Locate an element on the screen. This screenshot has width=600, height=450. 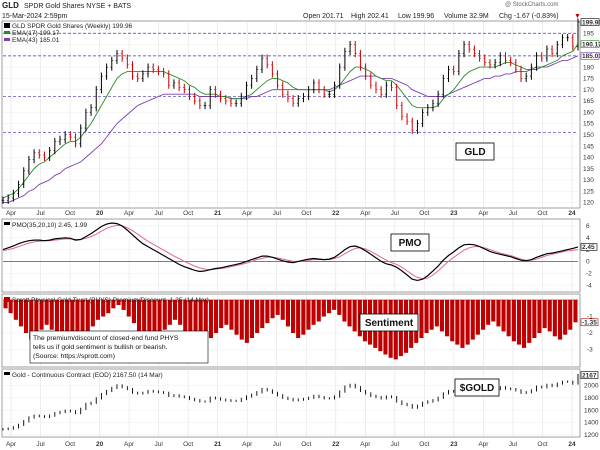
legend-pmo: PMO(35,20,10) 2.45, 1.99 is located at coordinates (50, 225).